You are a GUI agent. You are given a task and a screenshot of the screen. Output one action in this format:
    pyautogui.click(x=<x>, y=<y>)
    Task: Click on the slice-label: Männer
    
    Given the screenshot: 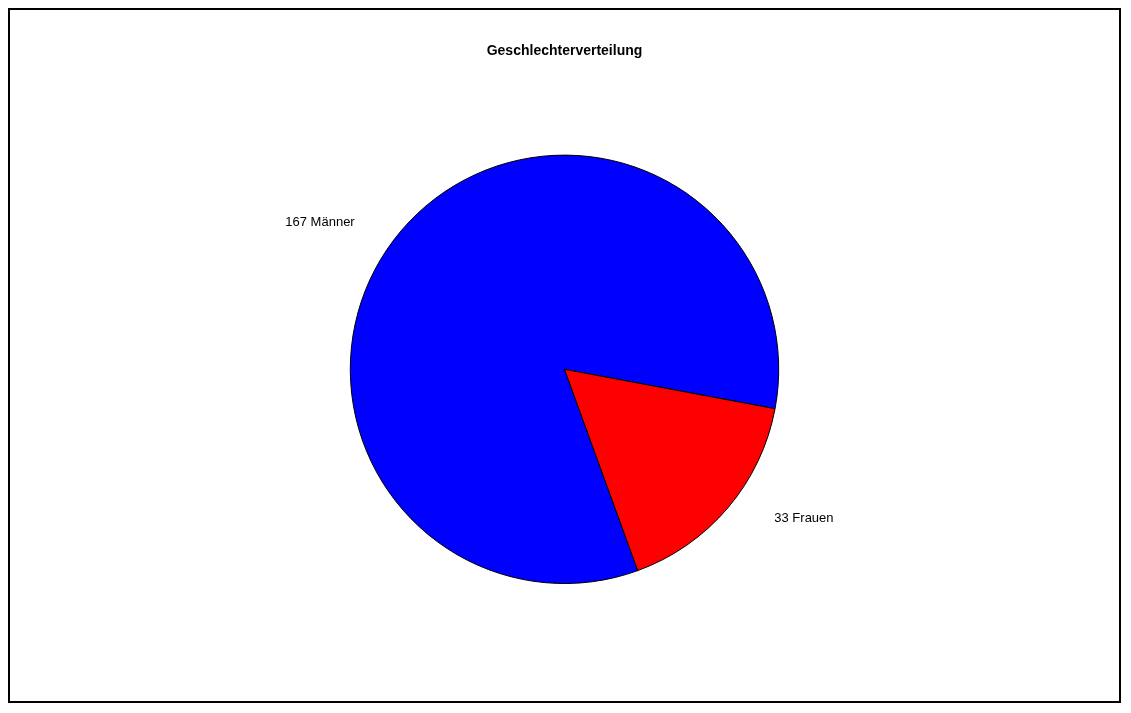 What is the action you would take?
    pyautogui.click(x=333, y=221)
    